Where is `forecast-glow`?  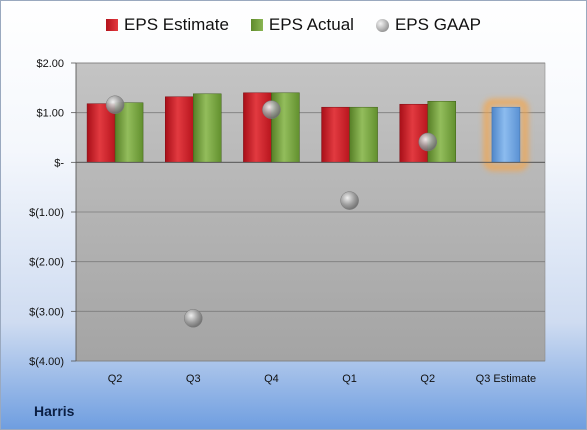
forecast-glow is located at coordinates (506, 134).